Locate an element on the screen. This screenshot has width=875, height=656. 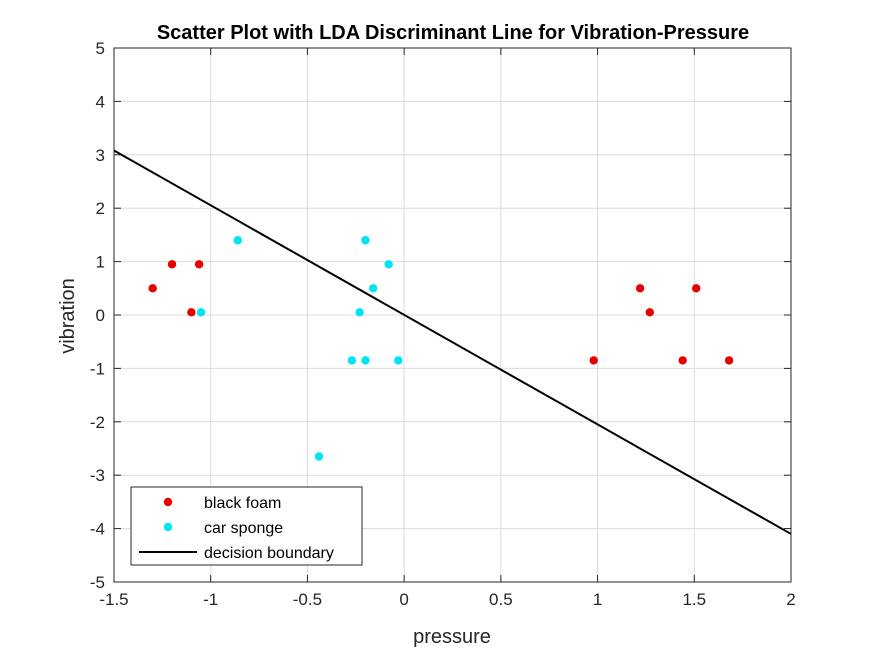
x-tick-label: 1.5 is located at coordinates (694, 599).